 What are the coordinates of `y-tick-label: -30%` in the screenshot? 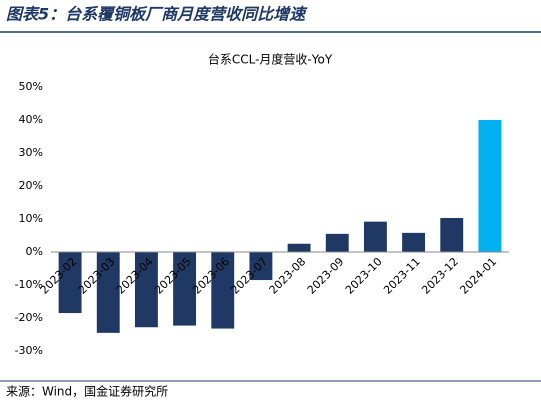 It's located at (29, 350).